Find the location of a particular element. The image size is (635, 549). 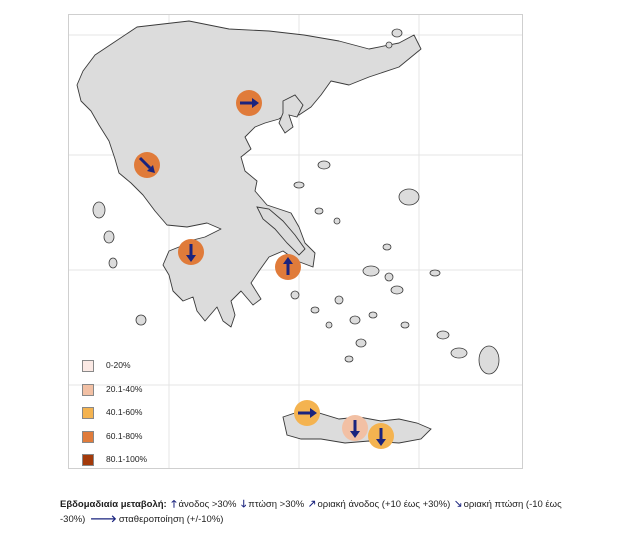

legend-label: 0-20% is located at coordinates (118, 365).